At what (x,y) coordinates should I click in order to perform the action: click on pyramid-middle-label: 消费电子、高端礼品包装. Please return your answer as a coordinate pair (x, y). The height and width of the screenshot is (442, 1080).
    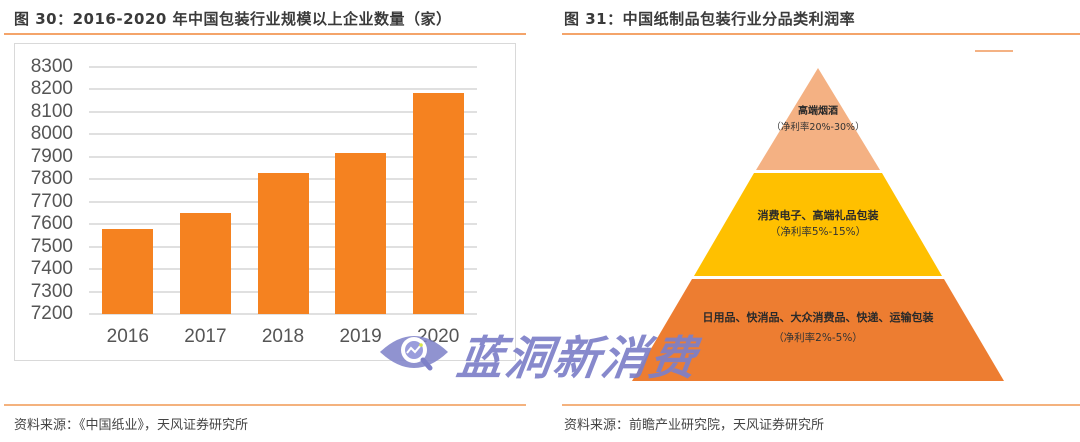
    Looking at the image, I should click on (818, 215).